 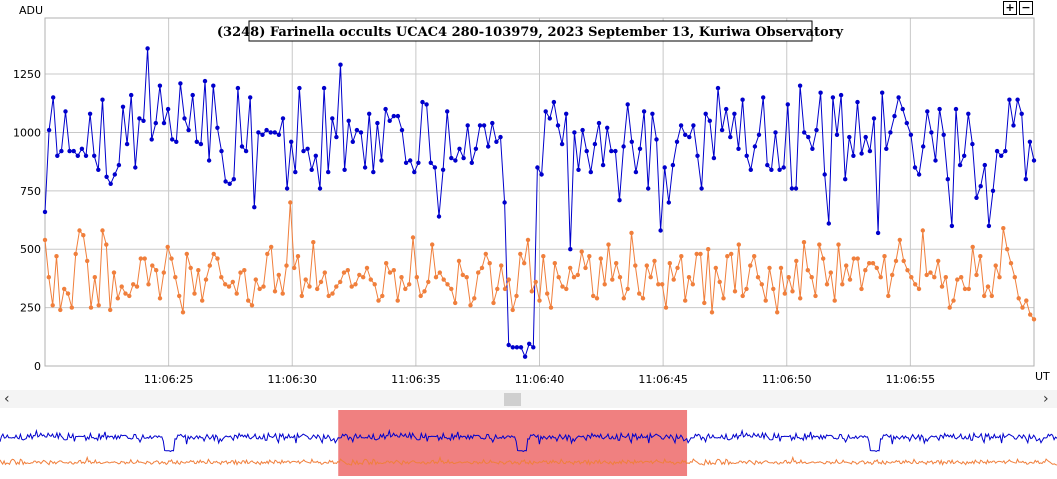 I want to click on zoom-in-button: +, so click(x=1010, y=8).